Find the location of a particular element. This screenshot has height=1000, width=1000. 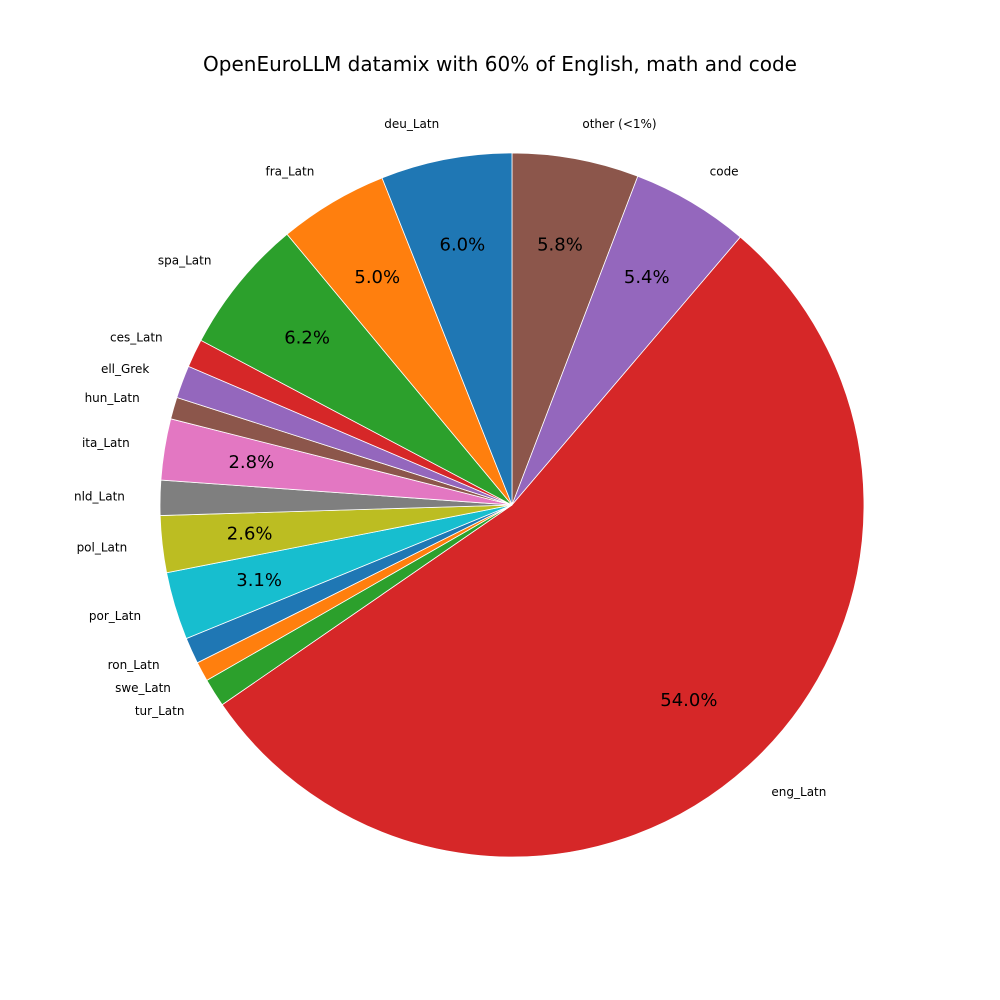

slice-percent-label: 5.0% is located at coordinates (377, 277).